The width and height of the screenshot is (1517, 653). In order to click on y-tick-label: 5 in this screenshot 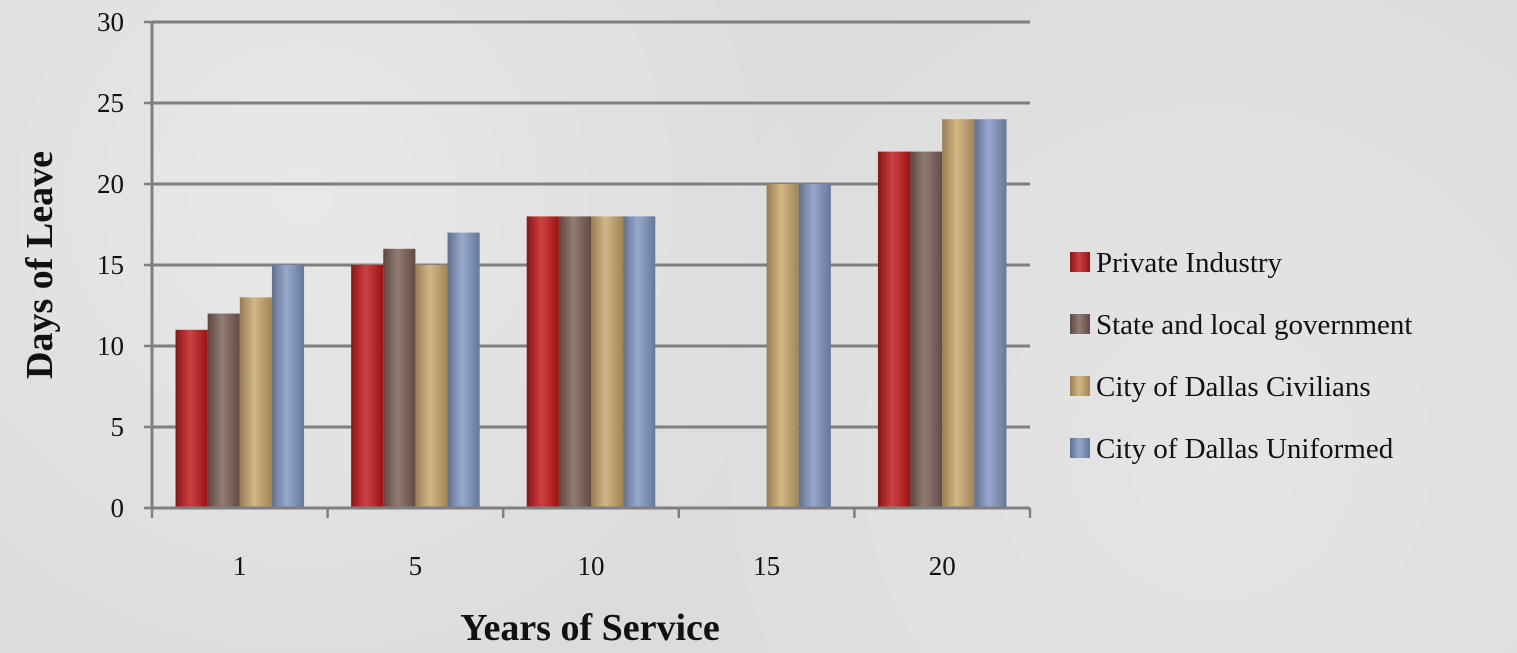, I will do `click(118, 427)`.